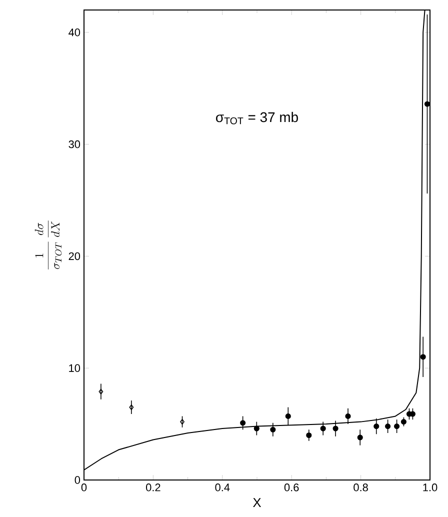 Image resolution: width=448 pixels, height=517 pixels. Describe the element at coordinates (74, 256) in the screenshot. I see `y-tick-label: 20` at that location.